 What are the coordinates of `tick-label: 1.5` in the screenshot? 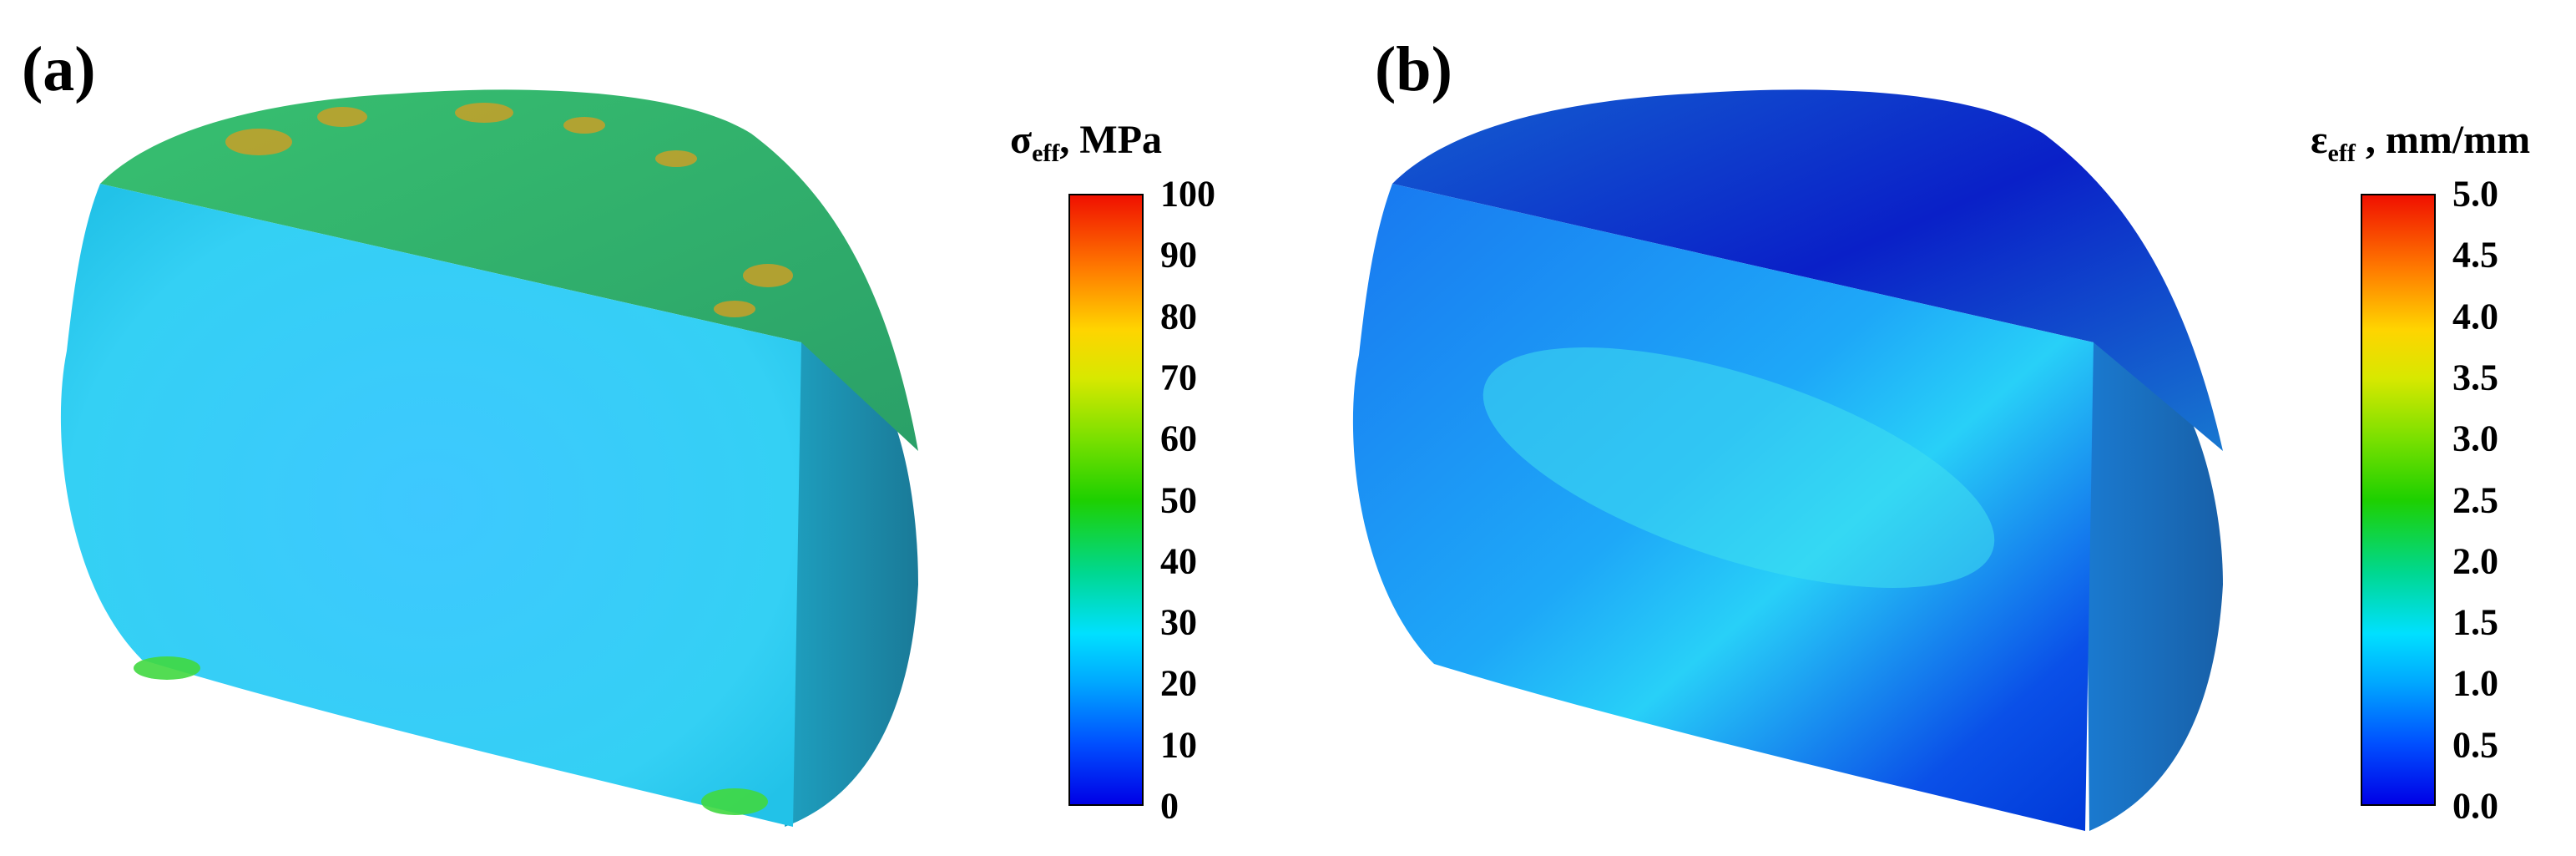 It's located at (2475, 622).